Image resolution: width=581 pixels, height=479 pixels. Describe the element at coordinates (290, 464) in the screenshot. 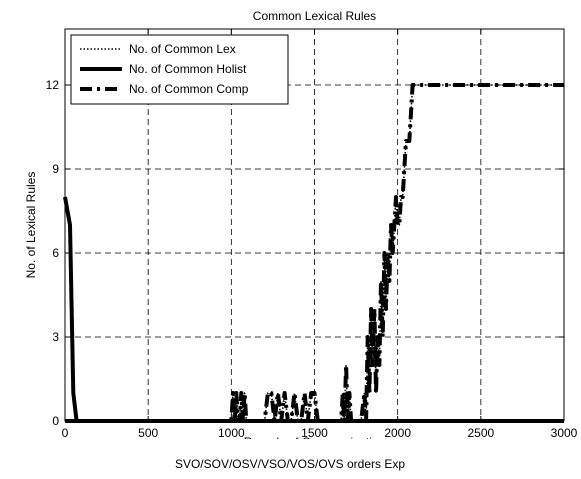

I see `figure-caption: SVO/SOV/OSV/VSO/VOS/OVS orders Exp` at that location.